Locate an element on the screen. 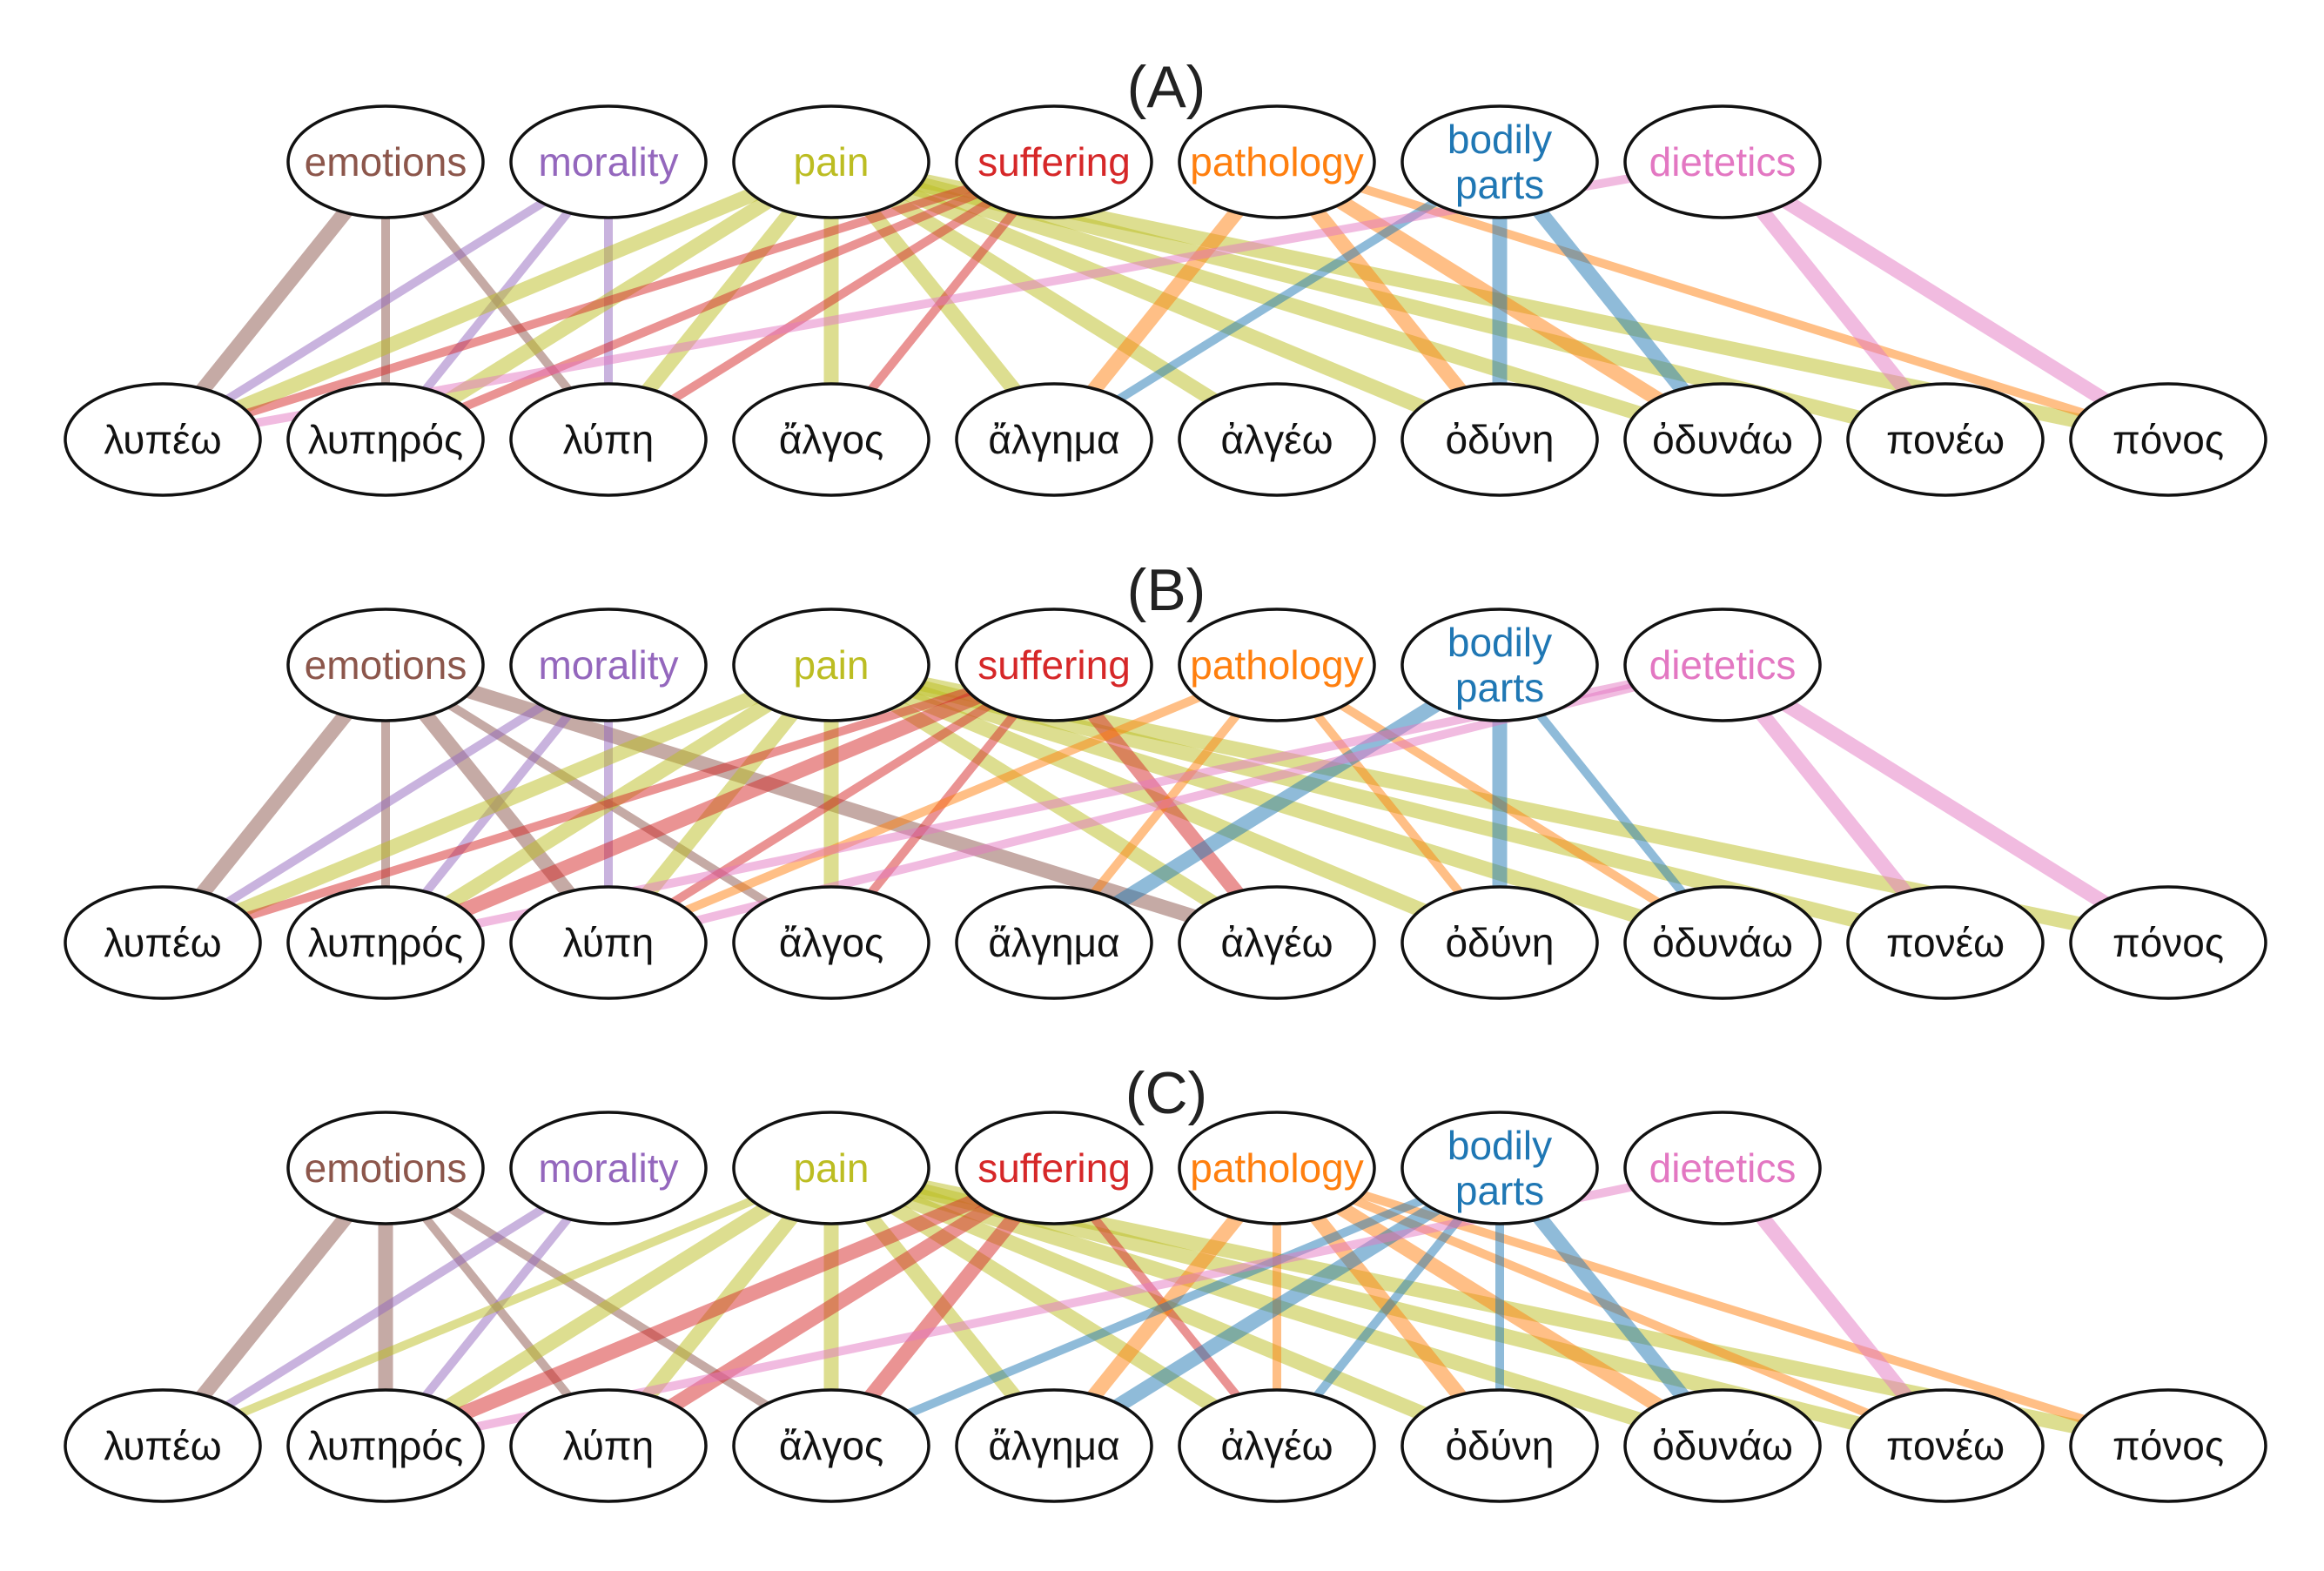 The image size is (2324, 1571). word-node-8: ὀδυνάω is located at coordinates (1722, 439).